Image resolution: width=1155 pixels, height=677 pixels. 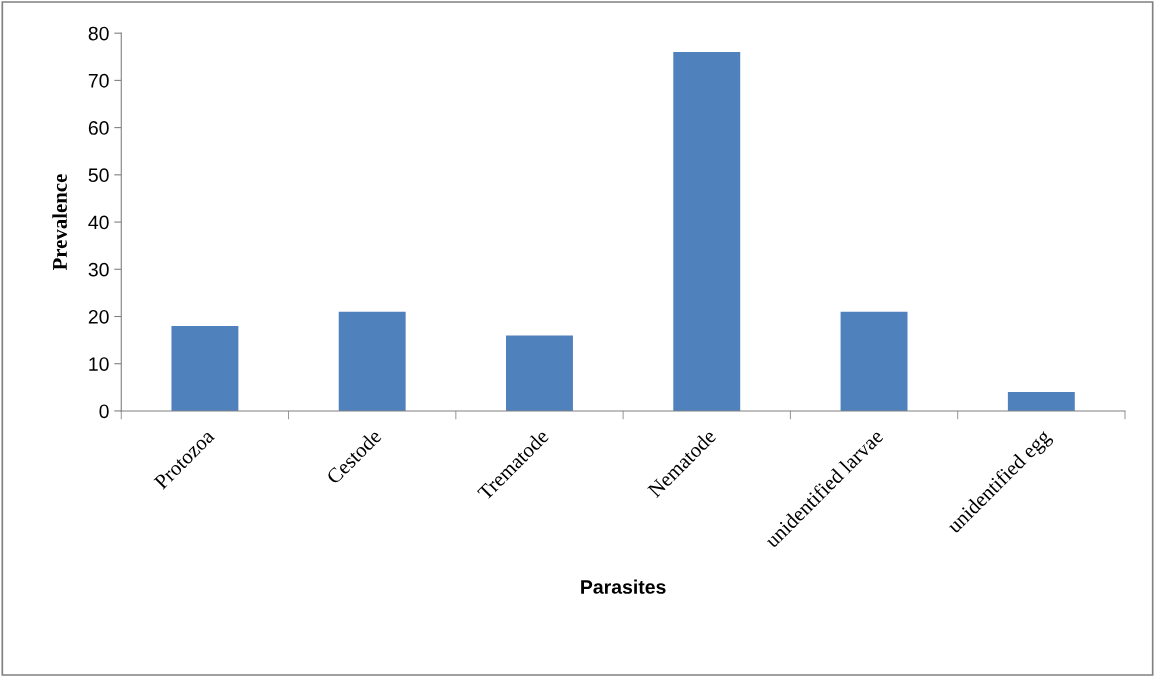 I want to click on y-tick-label: 20, so click(x=98, y=316).